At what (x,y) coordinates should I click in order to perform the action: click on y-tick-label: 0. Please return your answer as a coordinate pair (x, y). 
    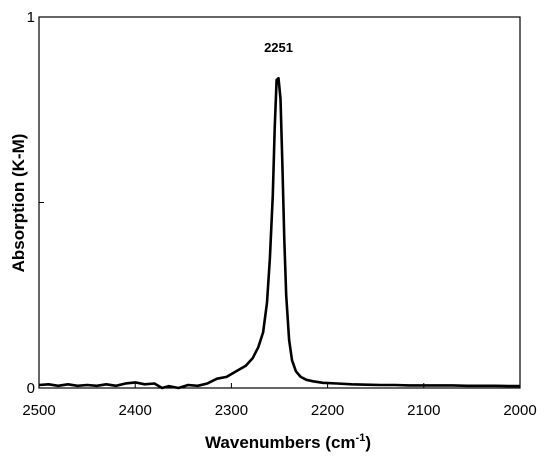
    Looking at the image, I should click on (31, 388).